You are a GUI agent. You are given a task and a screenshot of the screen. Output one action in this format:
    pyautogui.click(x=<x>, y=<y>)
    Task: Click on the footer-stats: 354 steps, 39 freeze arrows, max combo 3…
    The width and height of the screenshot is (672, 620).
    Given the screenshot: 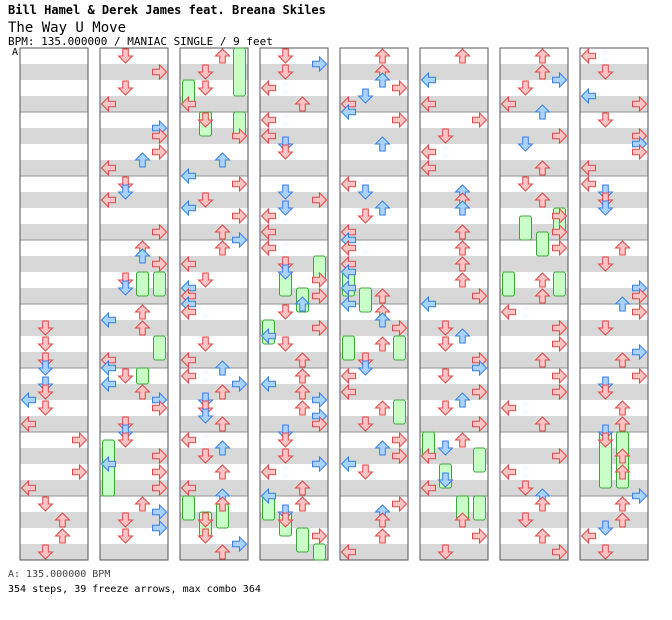 What is the action you would take?
    pyautogui.click(x=134, y=589)
    